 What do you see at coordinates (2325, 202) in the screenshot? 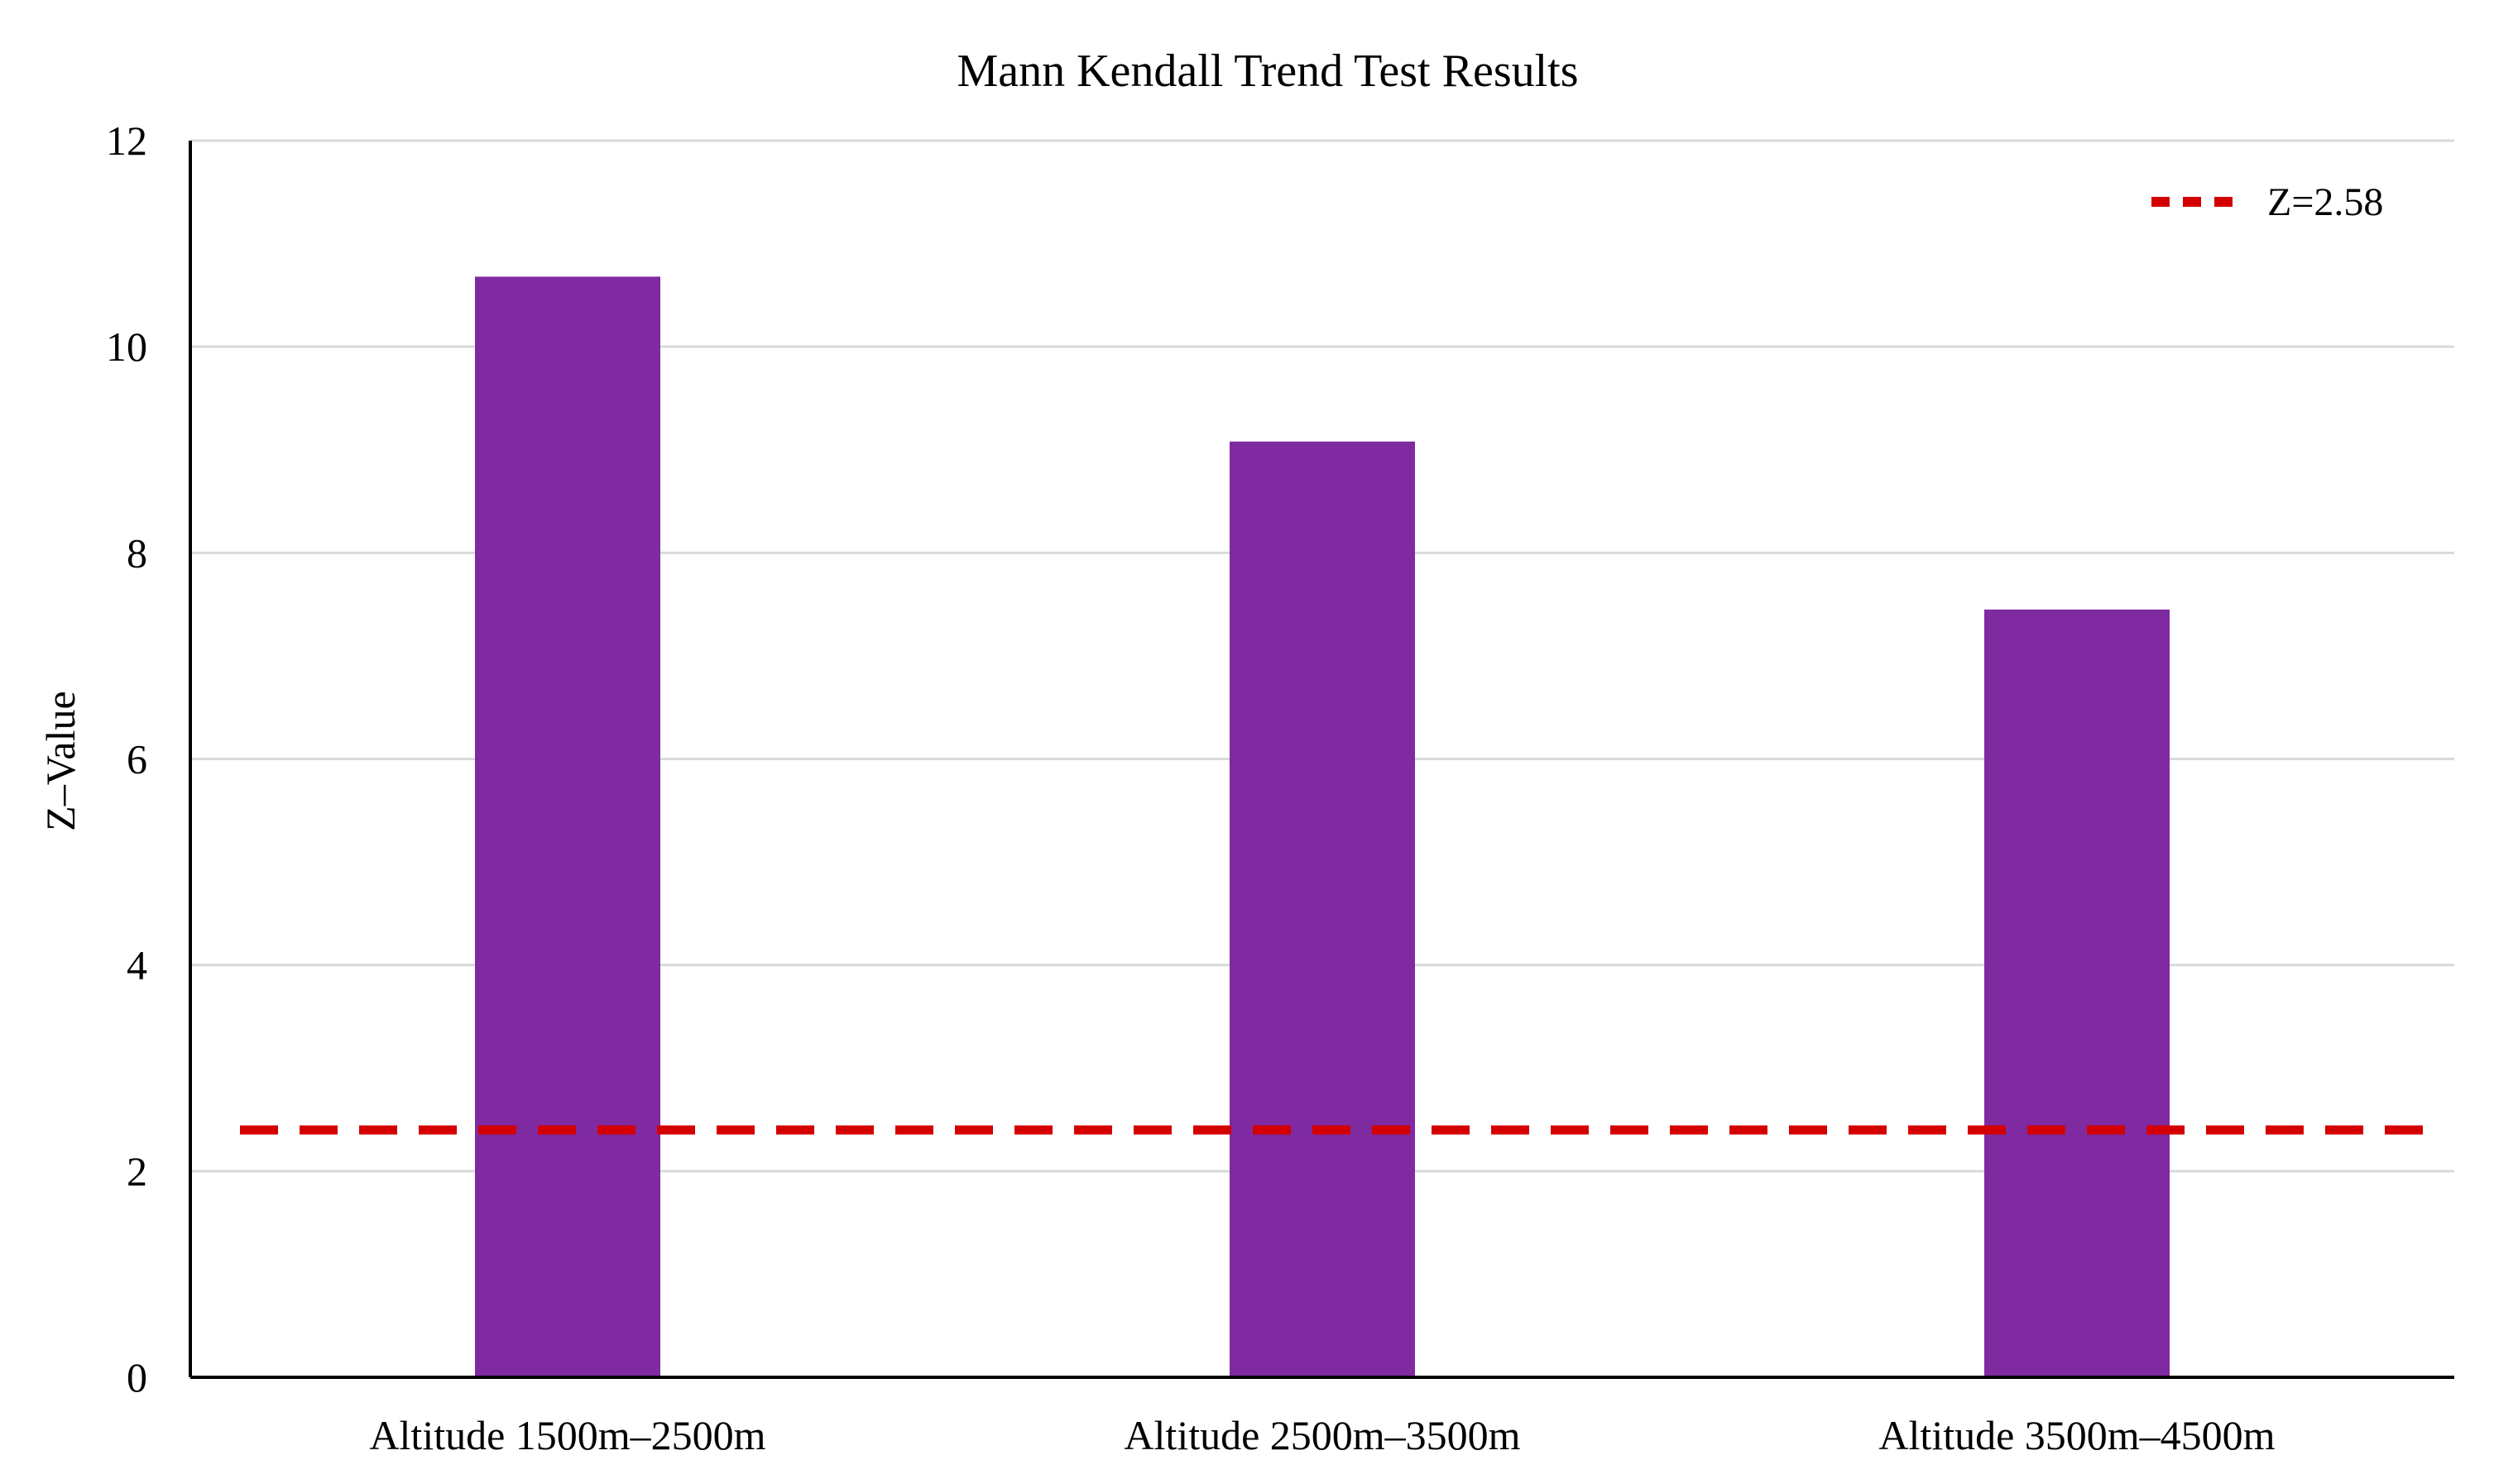
I see `legend-label: Z=2.58` at bounding box center [2325, 202].